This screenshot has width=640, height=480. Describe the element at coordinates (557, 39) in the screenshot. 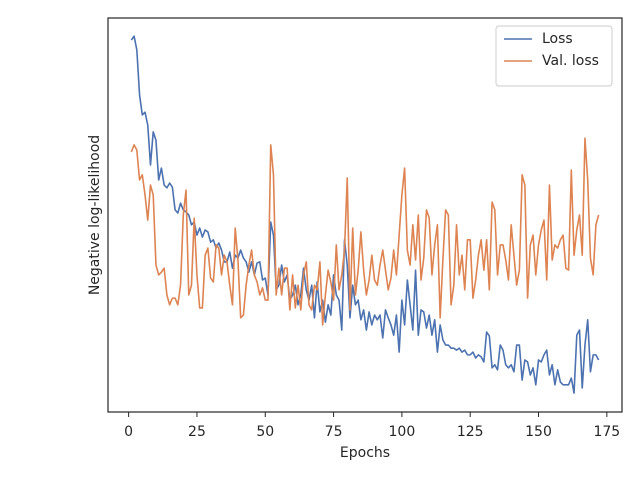

I see `legend-label: Loss` at that location.